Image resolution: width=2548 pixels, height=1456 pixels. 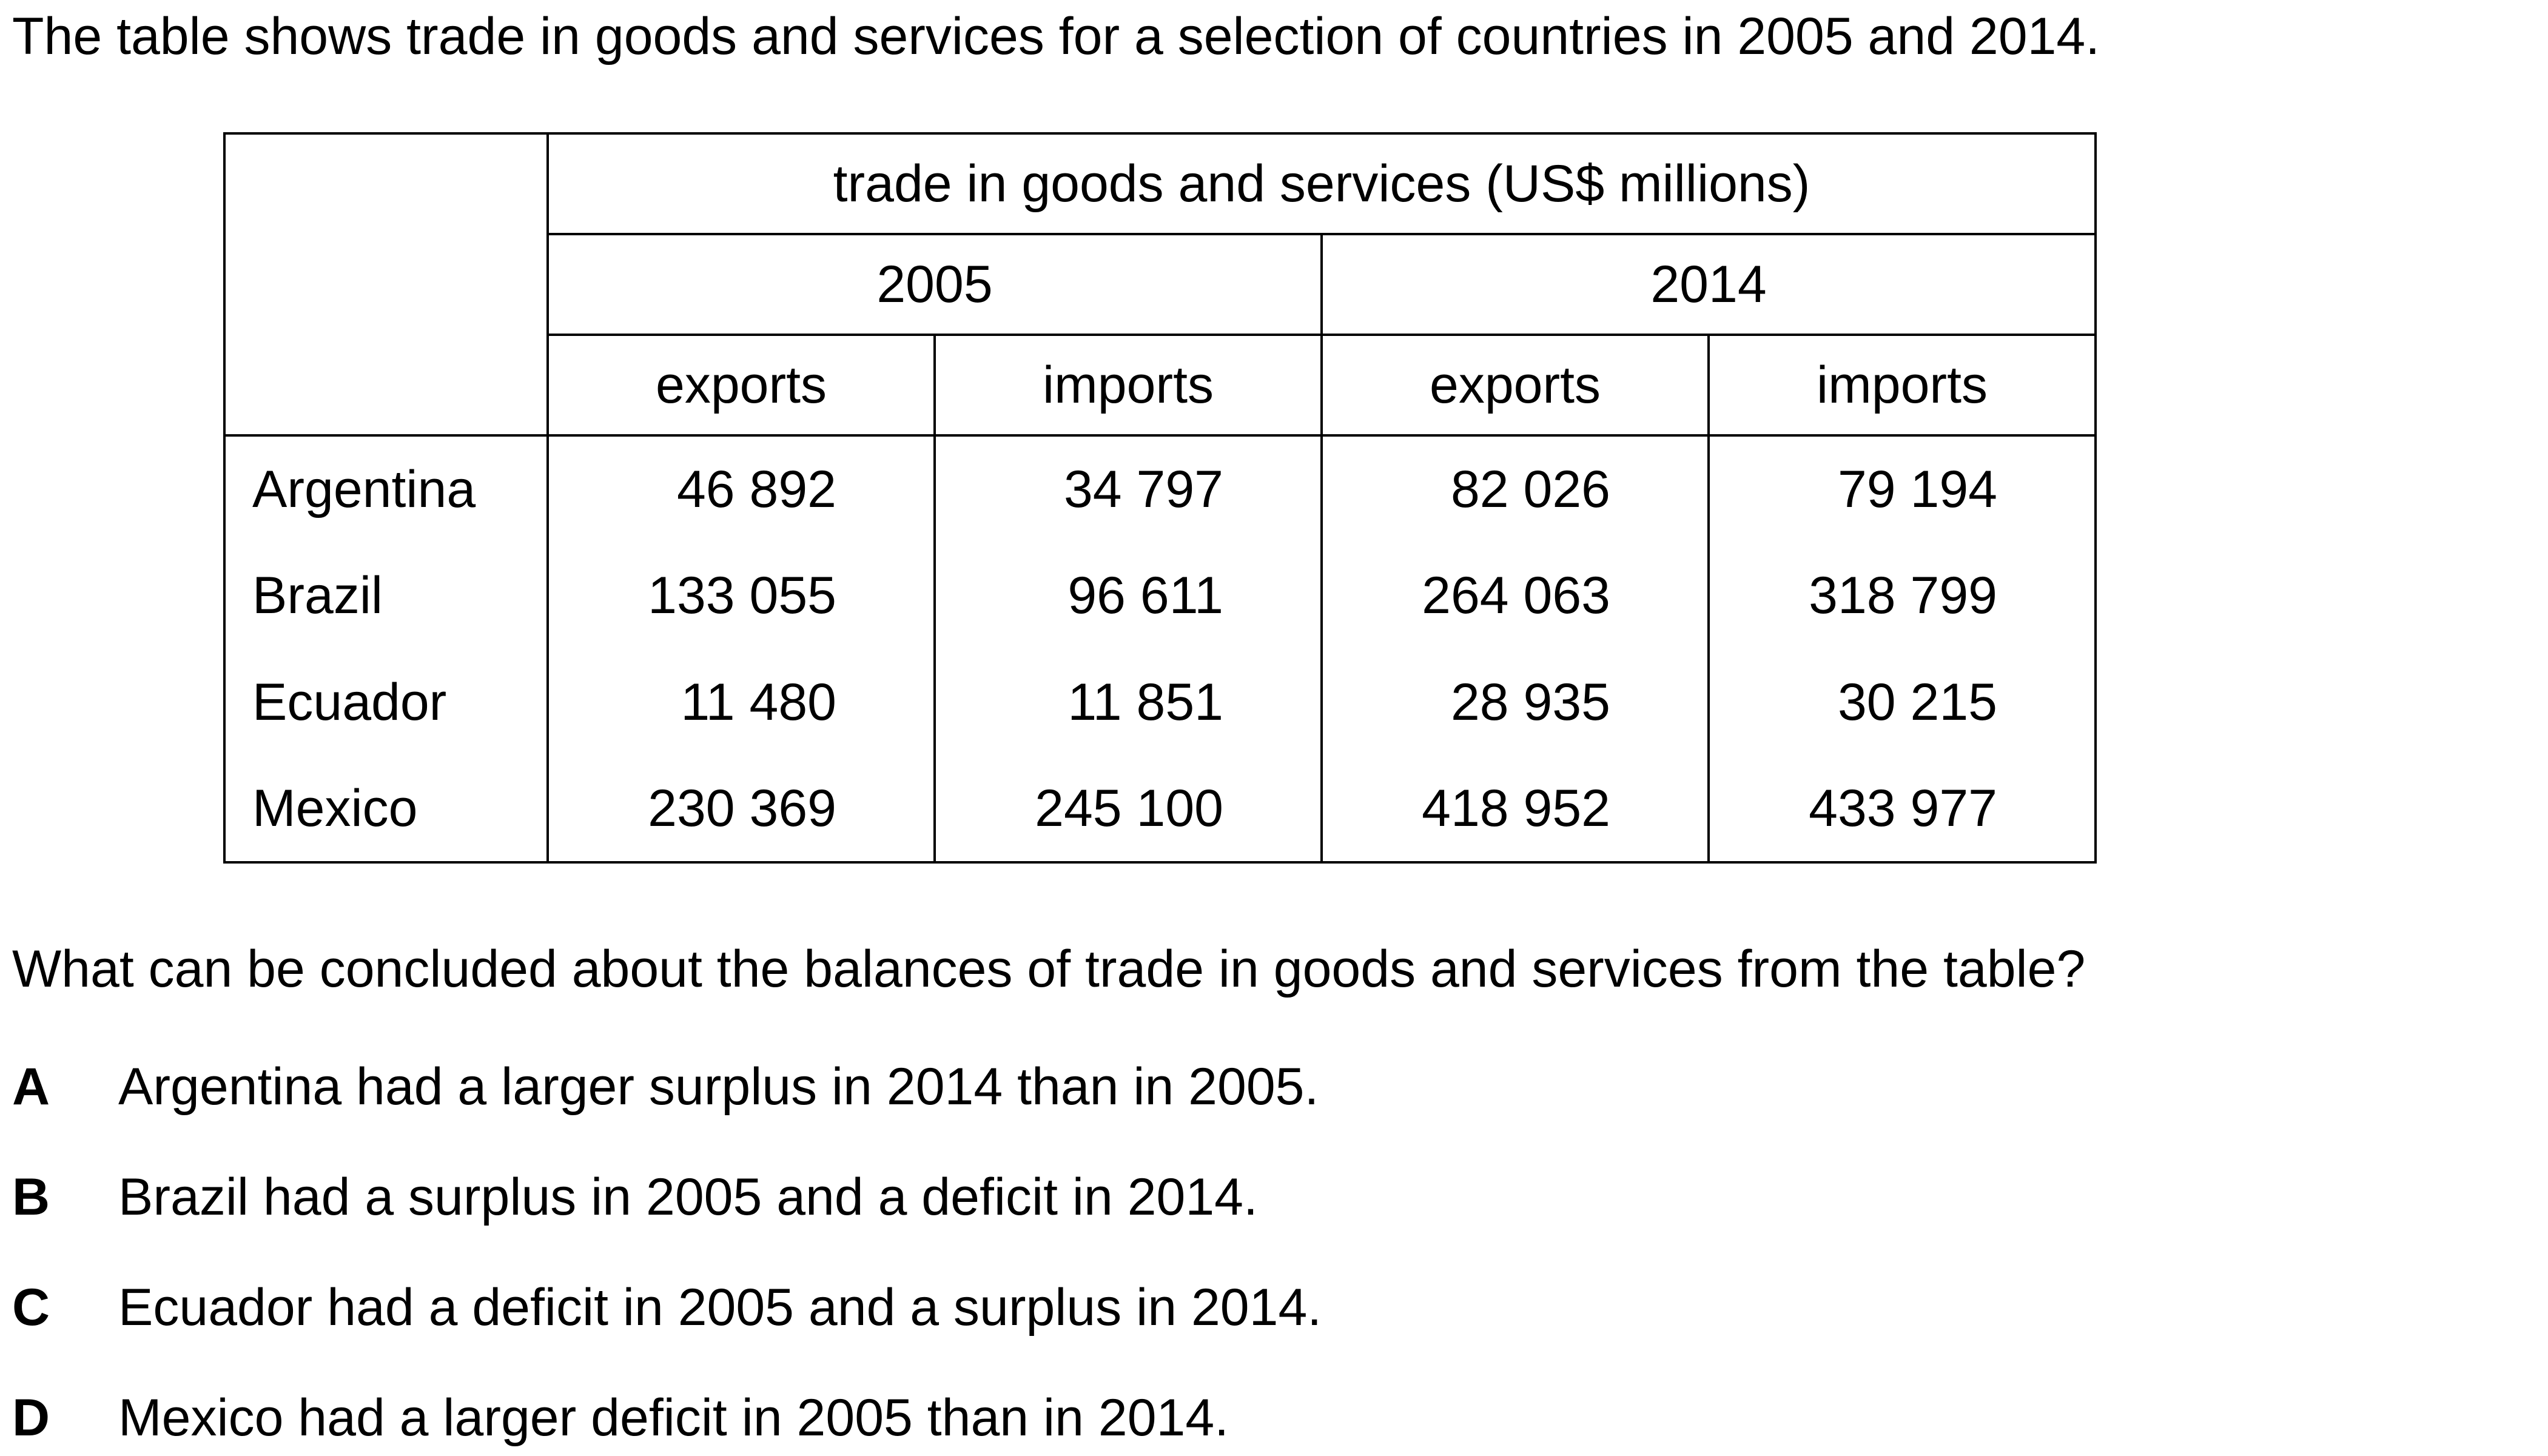 What do you see at coordinates (1128, 703) in the screenshot?
I see `table-cell: 11 851` at bounding box center [1128, 703].